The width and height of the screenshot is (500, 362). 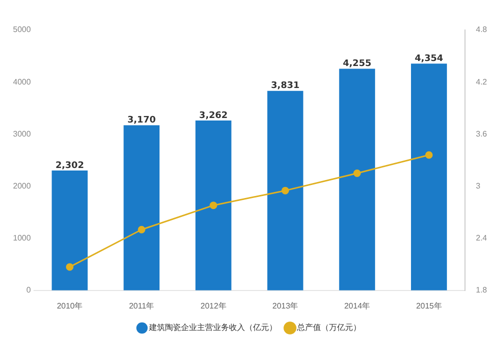 I want to click on data-label: 3,831, so click(x=285, y=86).